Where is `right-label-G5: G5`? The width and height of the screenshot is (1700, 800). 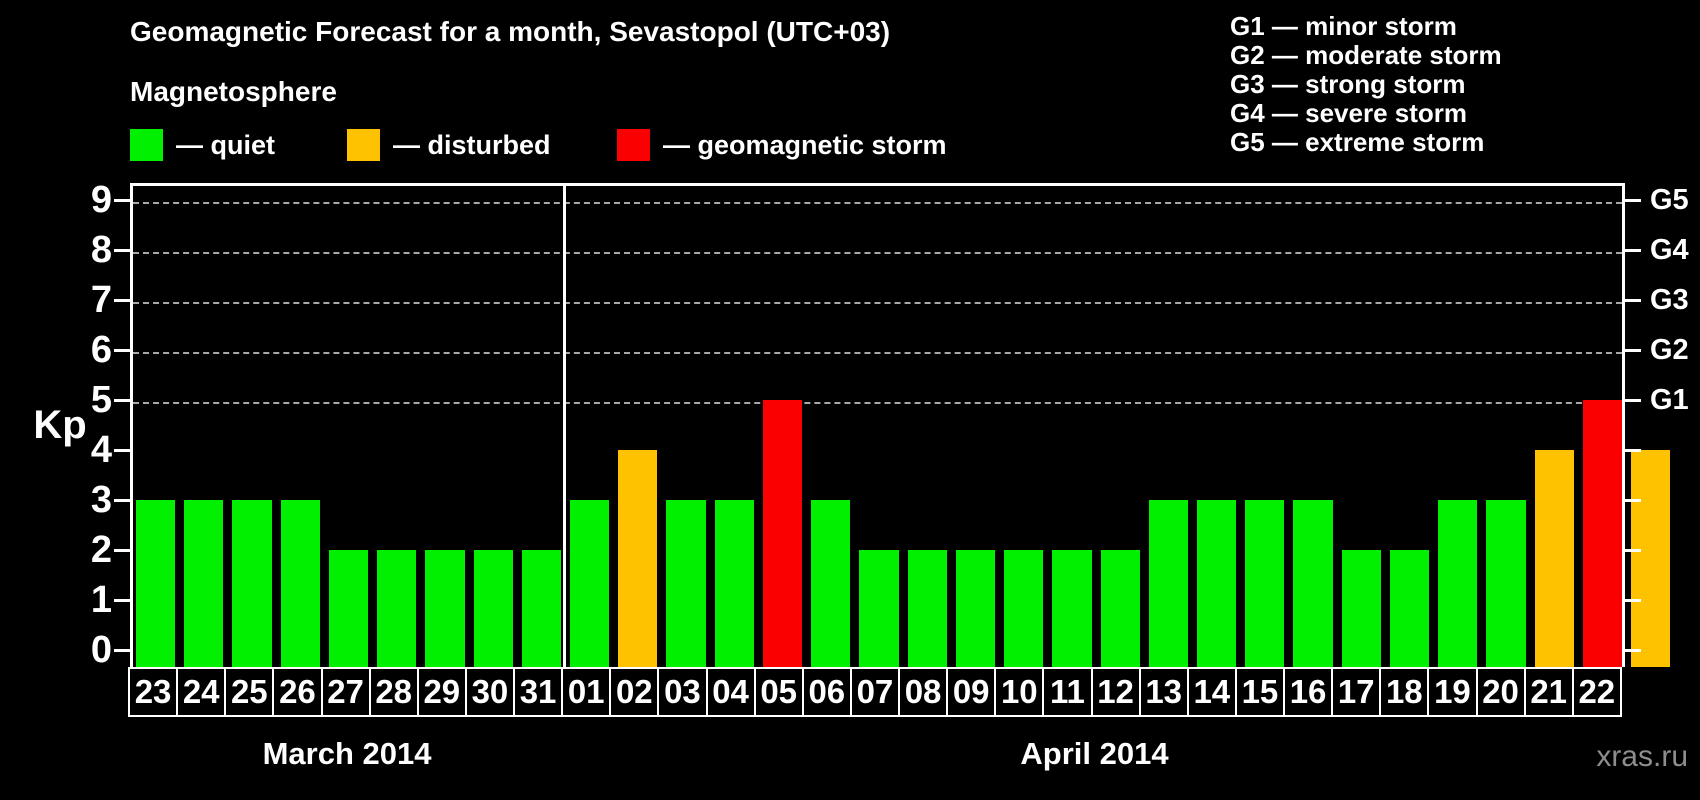 right-label-G5: G5 is located at coordinates (1669, 200).